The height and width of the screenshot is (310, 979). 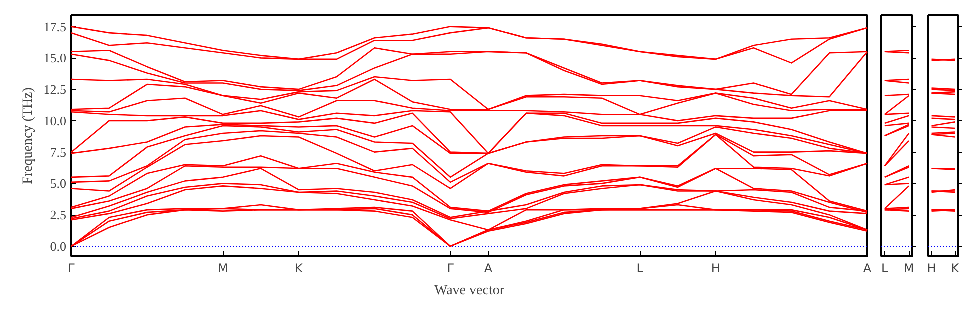 I want to click on y-tick-label: 7.5, so click(x=58, y=152).